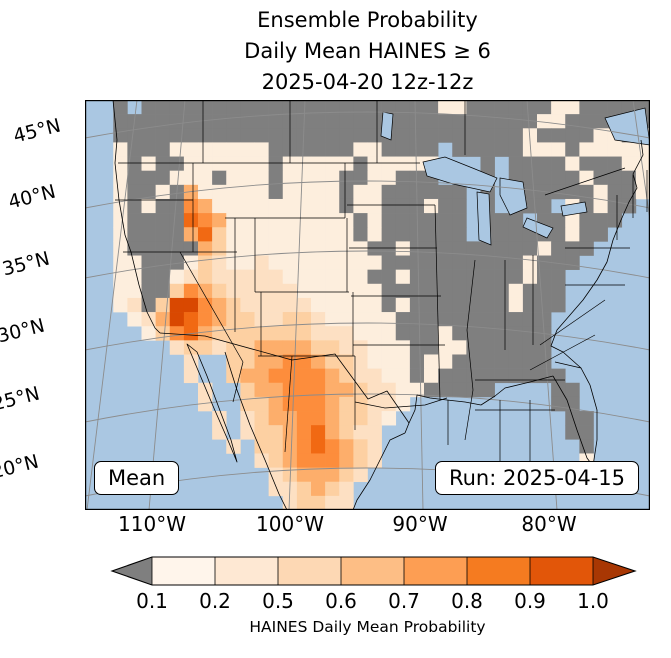  What do you see at coordinates (530, 601) in the screenshot?
I see `colorbar-tick-label: 0.9` at bounding box center [530, 601].